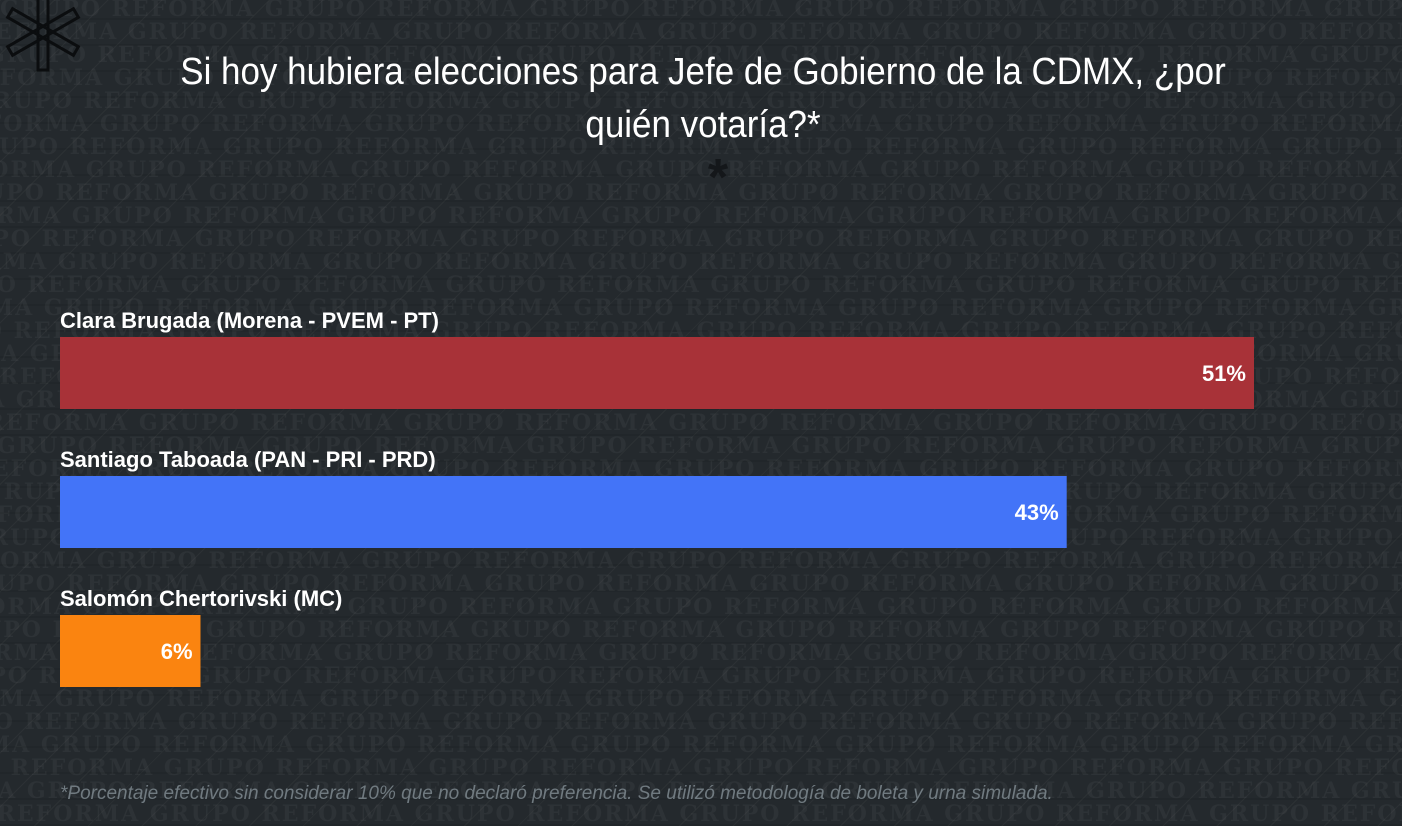 This screenshot has width=1402, height=826. I want to click on logo-icon, so click(43, 36).